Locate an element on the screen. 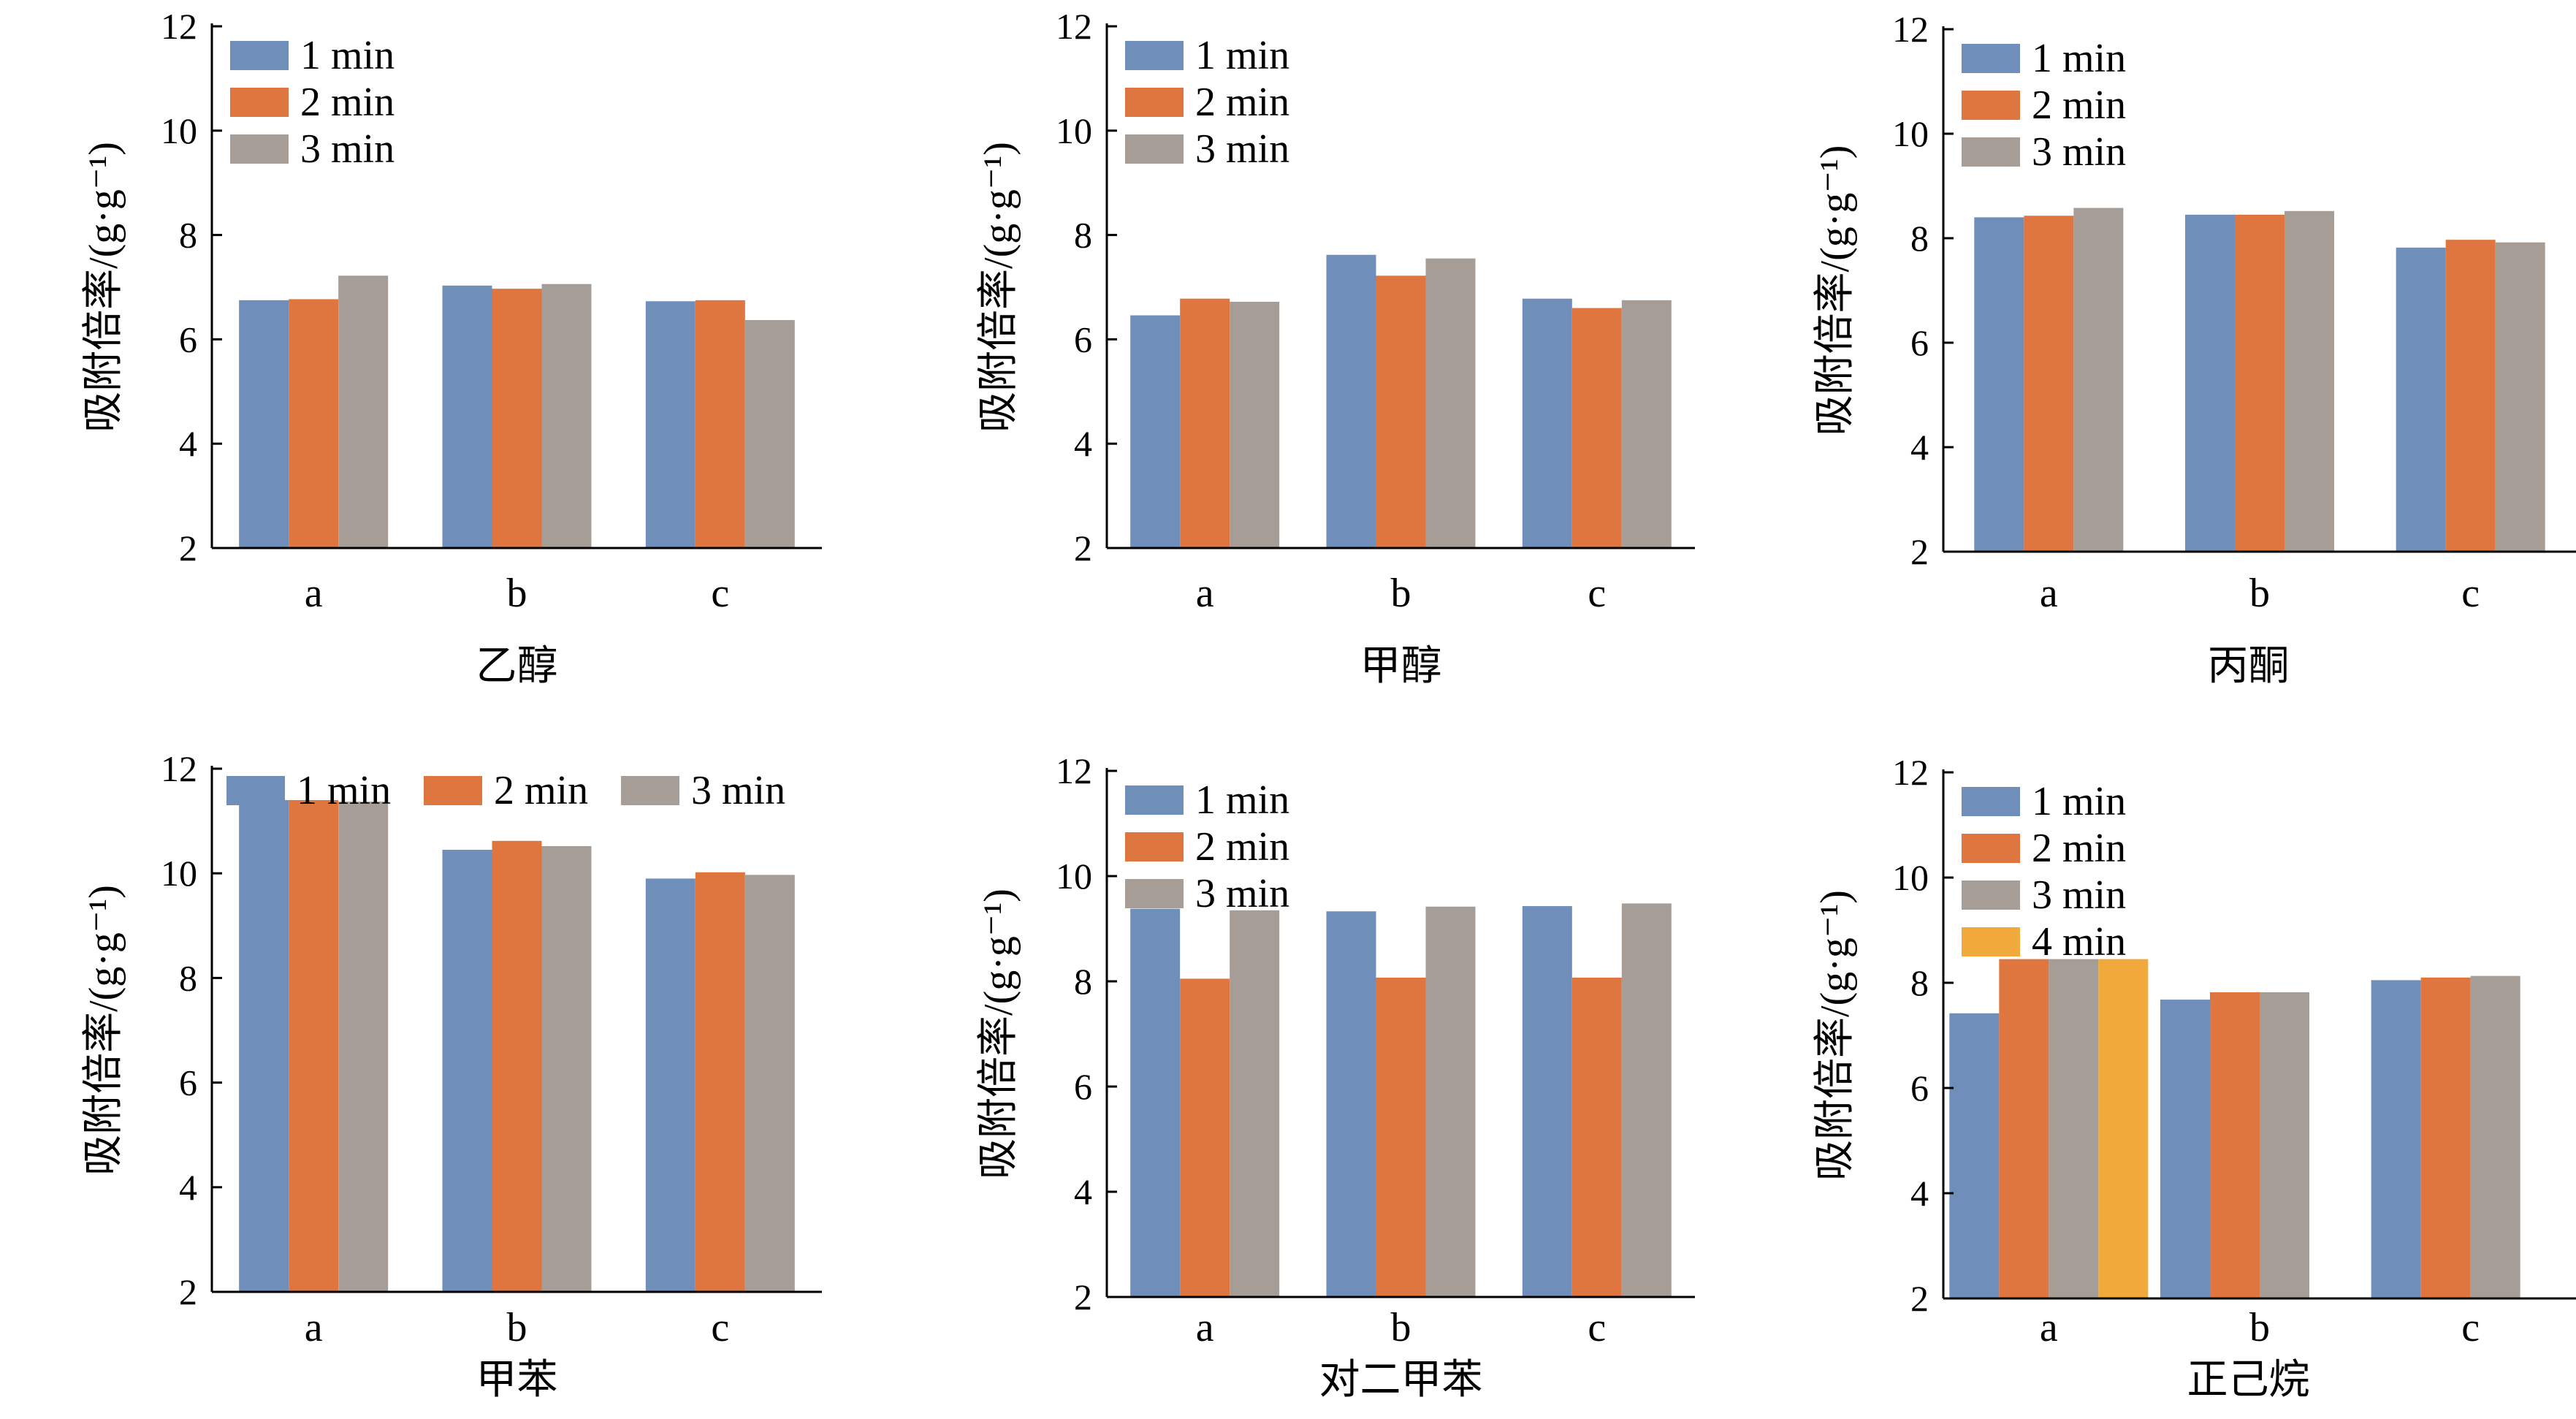 The width and height of the screenshot is (2576, 1419). x-axis-label: 丙酮 is located at coordinates (2249, 666).